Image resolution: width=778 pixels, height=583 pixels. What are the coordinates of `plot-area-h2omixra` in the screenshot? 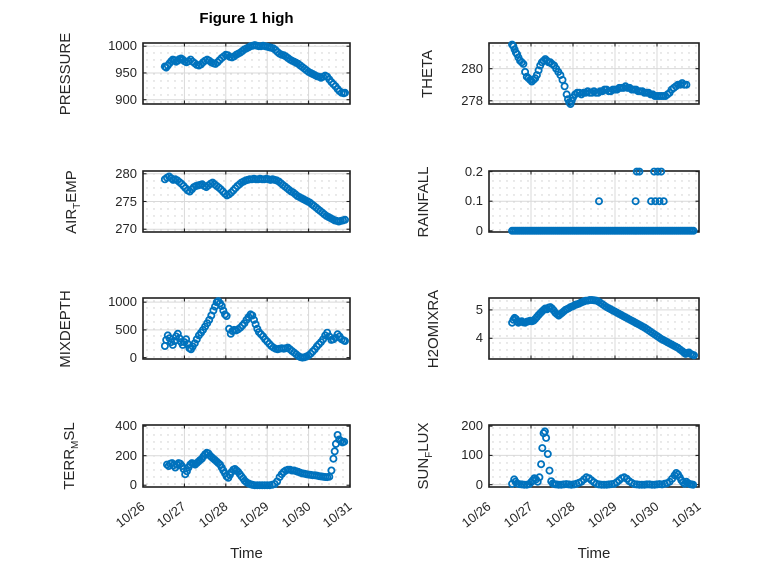 It's located at (594, 328).